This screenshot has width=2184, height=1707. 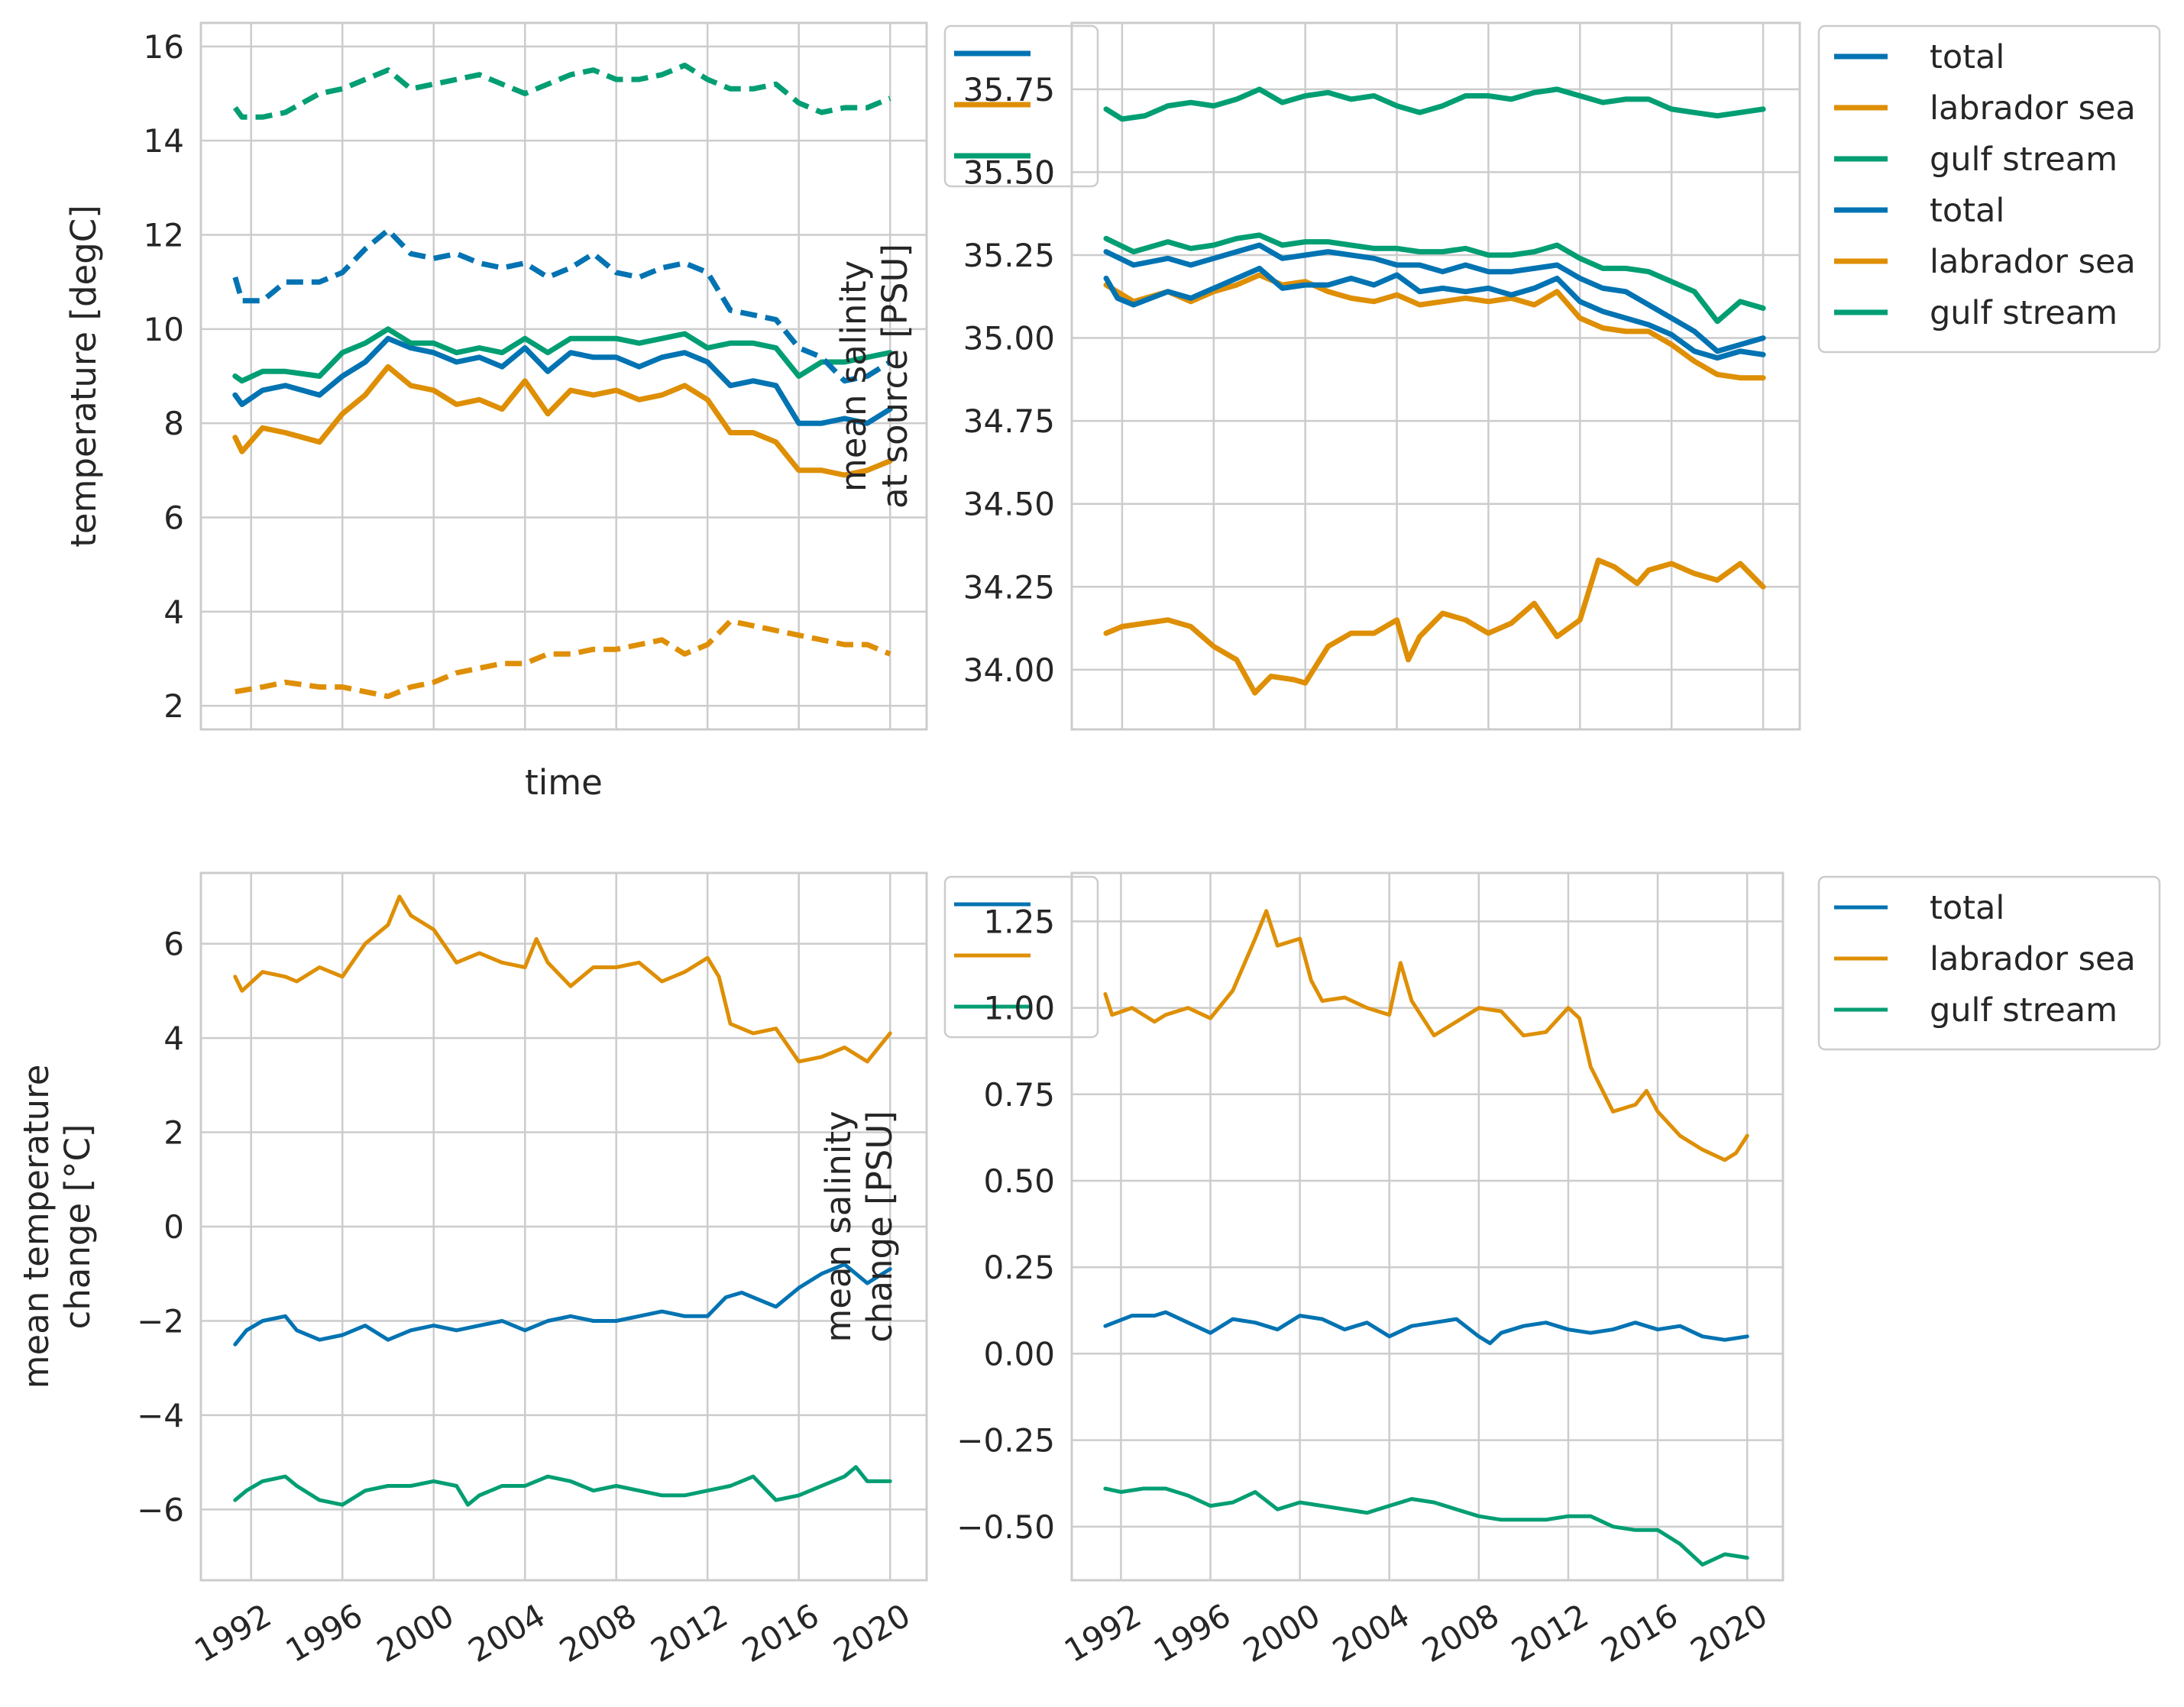 I want to click on y-axis-label: mean temperaturechange [°C], so click(x=57, y=1227).